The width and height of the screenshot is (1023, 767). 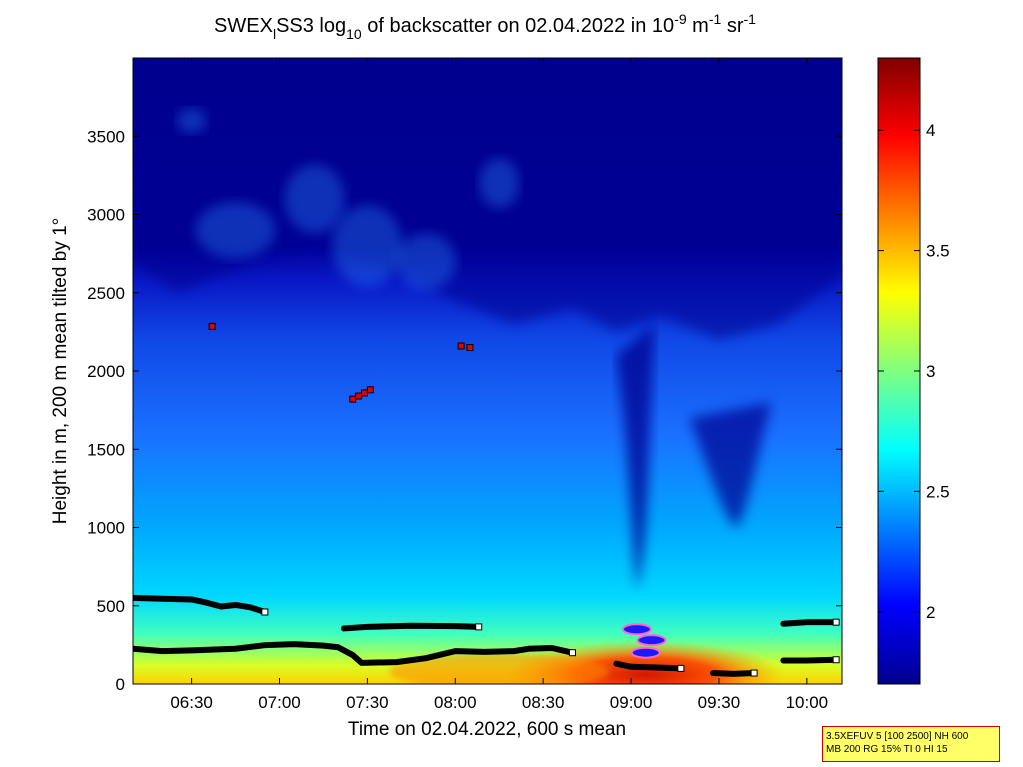 What do you see at coordinates (487, 729) in the screenshot?
I see `x-axis-label: Time on 02.04.2022, 600 s mean` at bounding box center [487, 729].